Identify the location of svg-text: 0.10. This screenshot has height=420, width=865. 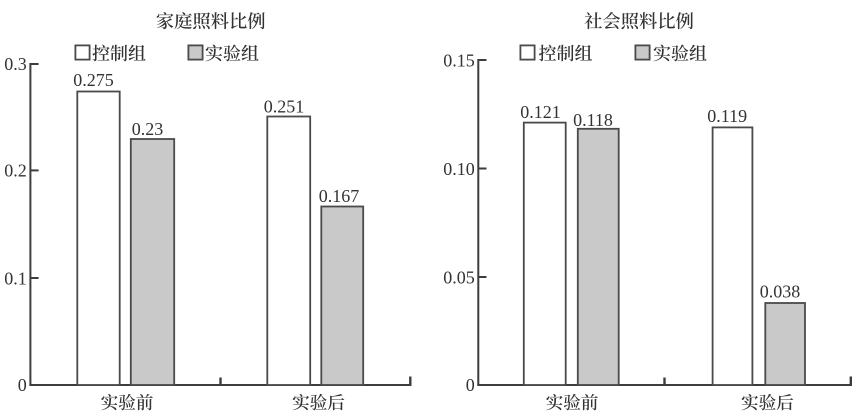
(459, 169).